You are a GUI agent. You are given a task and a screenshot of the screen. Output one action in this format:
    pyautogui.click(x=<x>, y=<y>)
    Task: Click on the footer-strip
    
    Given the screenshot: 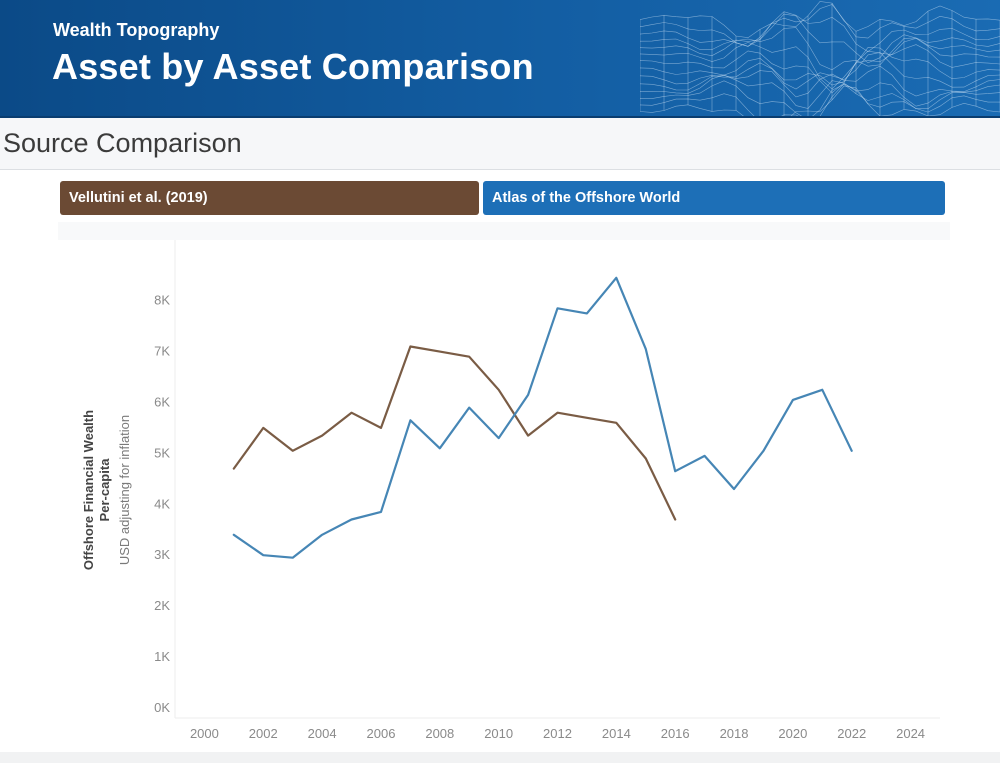 What is the action you would take?
    pyautogui.click(x=500, y=757)
    